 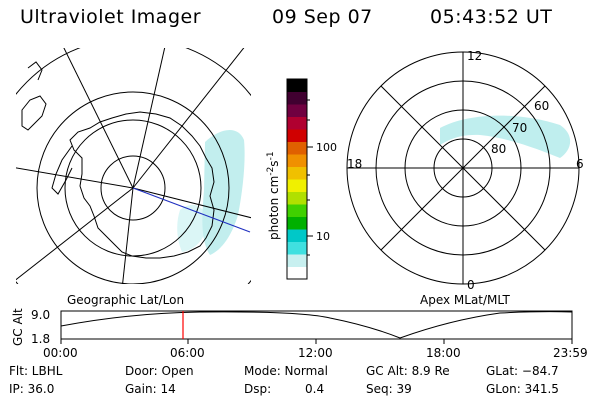 I want to click on altitude-plot, so click(x=316, y=327).